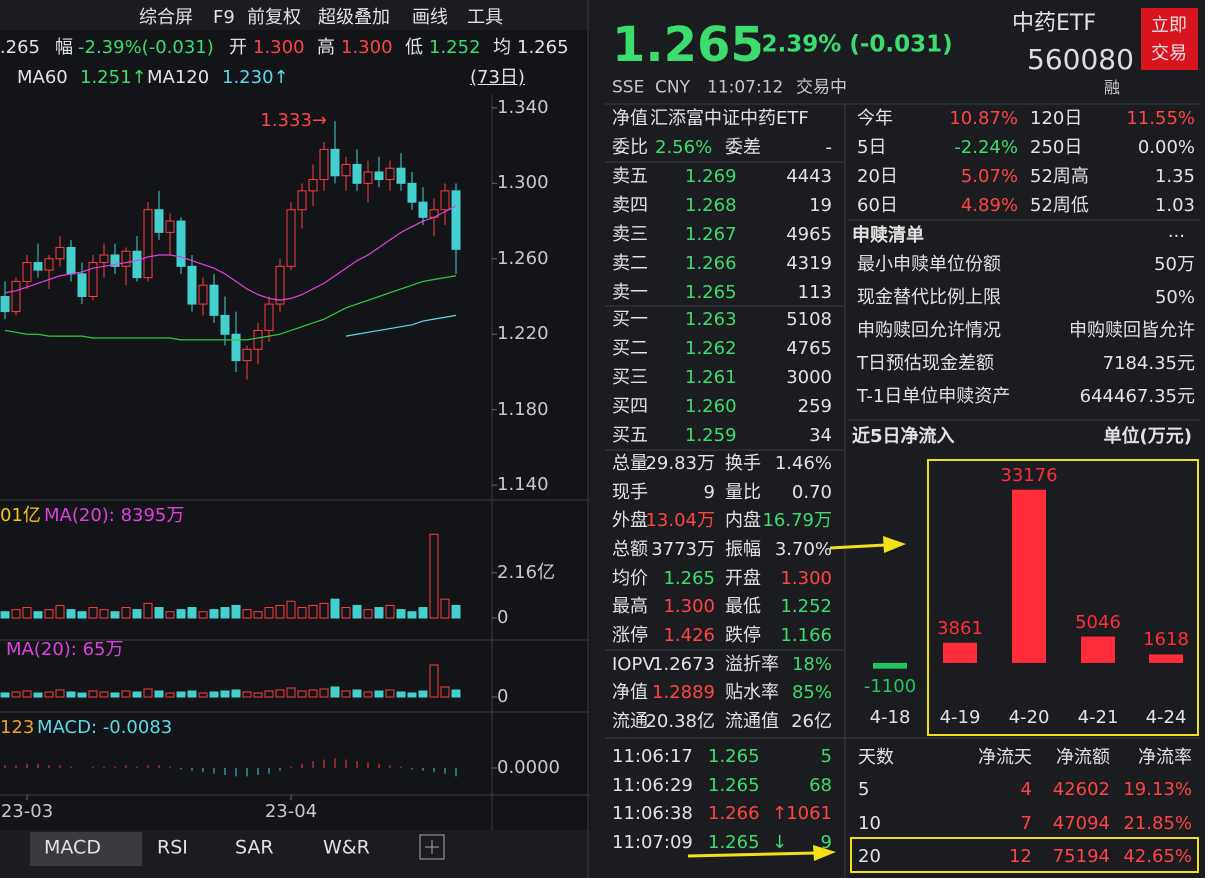 The image size is (1205, 878). Describe the element at coordinates (630, 406) in the screenshot. I see `label: 买四` at that location.